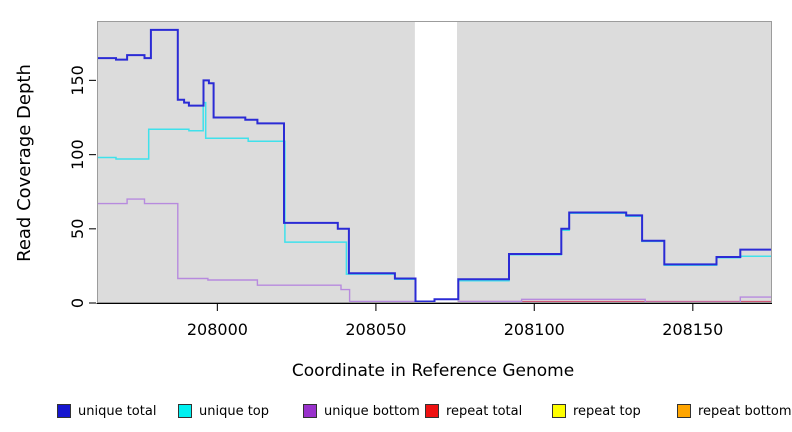 The image size is (792, 432). I want to click on svg-text: 50, so click(77, 229).